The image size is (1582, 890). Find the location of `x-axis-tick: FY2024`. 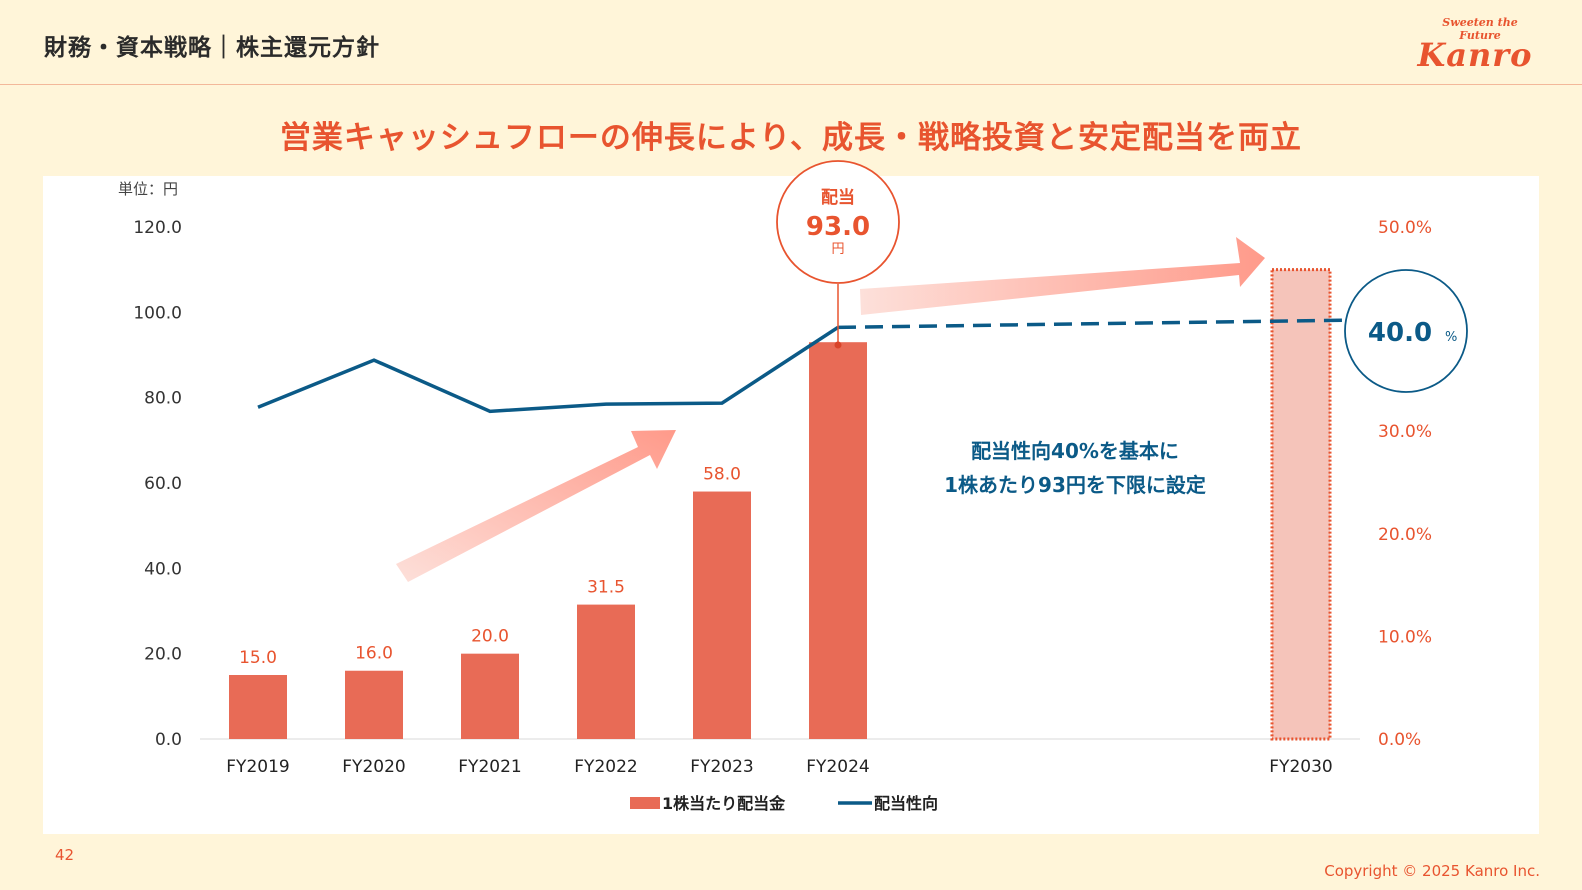

x-axis-tick: FY2024 is located at coordinates (837, 767).